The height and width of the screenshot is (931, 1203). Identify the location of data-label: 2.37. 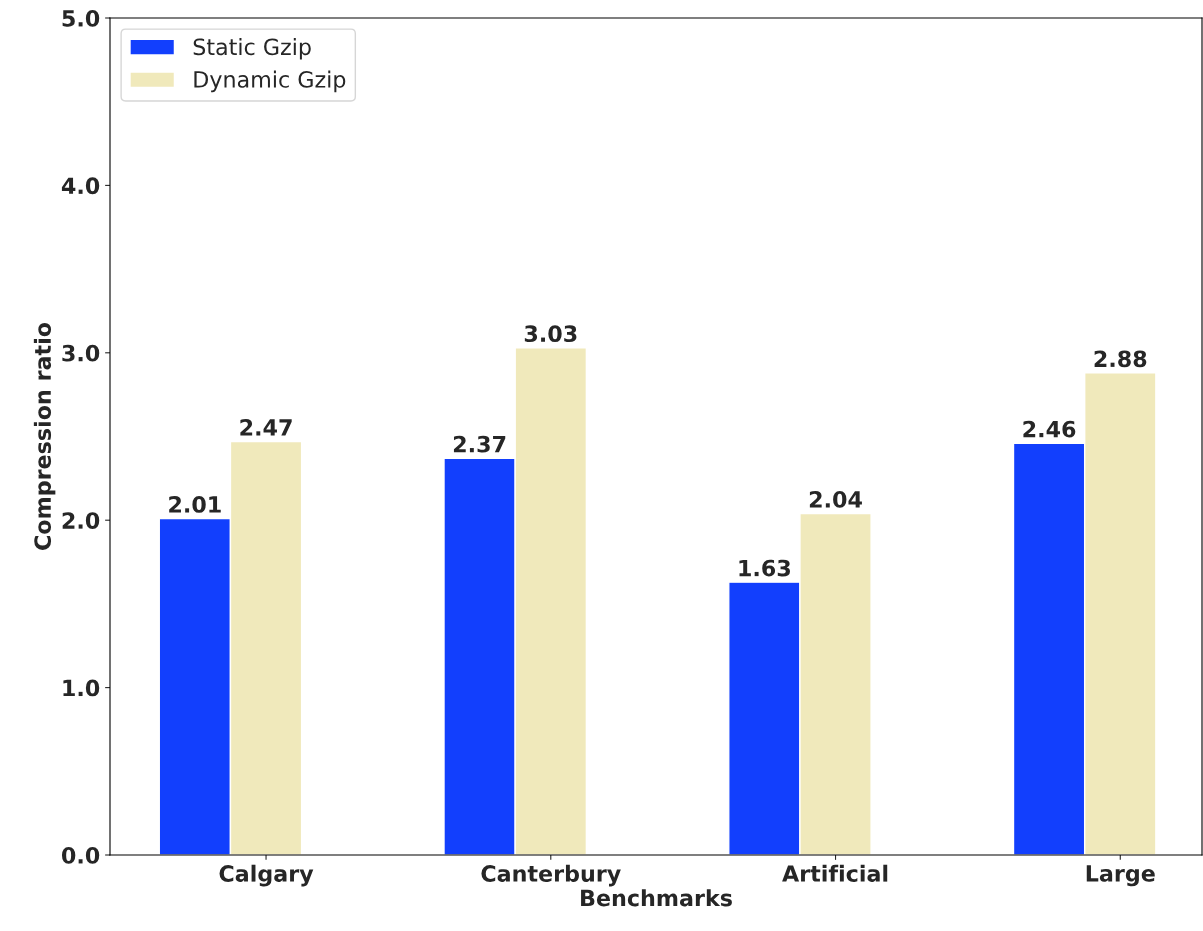
(479, 444).